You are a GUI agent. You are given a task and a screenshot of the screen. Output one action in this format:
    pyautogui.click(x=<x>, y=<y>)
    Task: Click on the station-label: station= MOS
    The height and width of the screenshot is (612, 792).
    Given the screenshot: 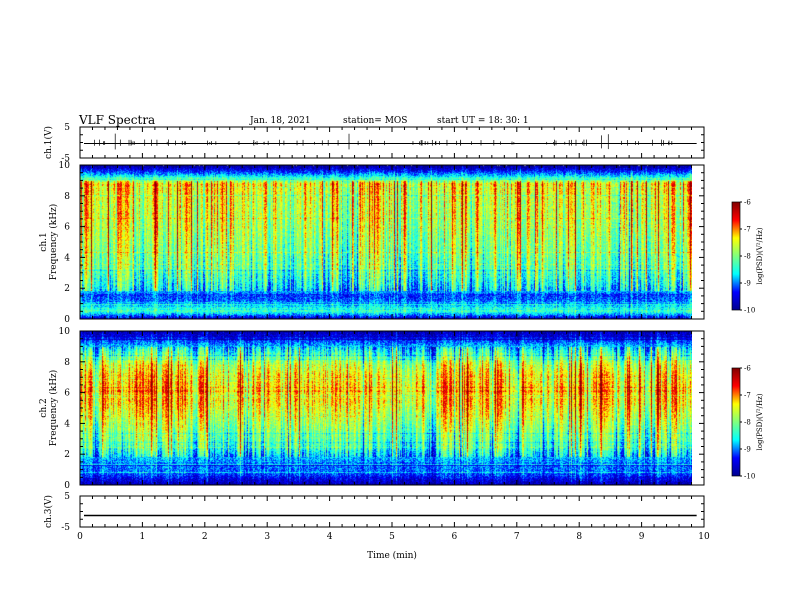 What is the action you would take?
    pyautogui.click(x=375, y=121)
    